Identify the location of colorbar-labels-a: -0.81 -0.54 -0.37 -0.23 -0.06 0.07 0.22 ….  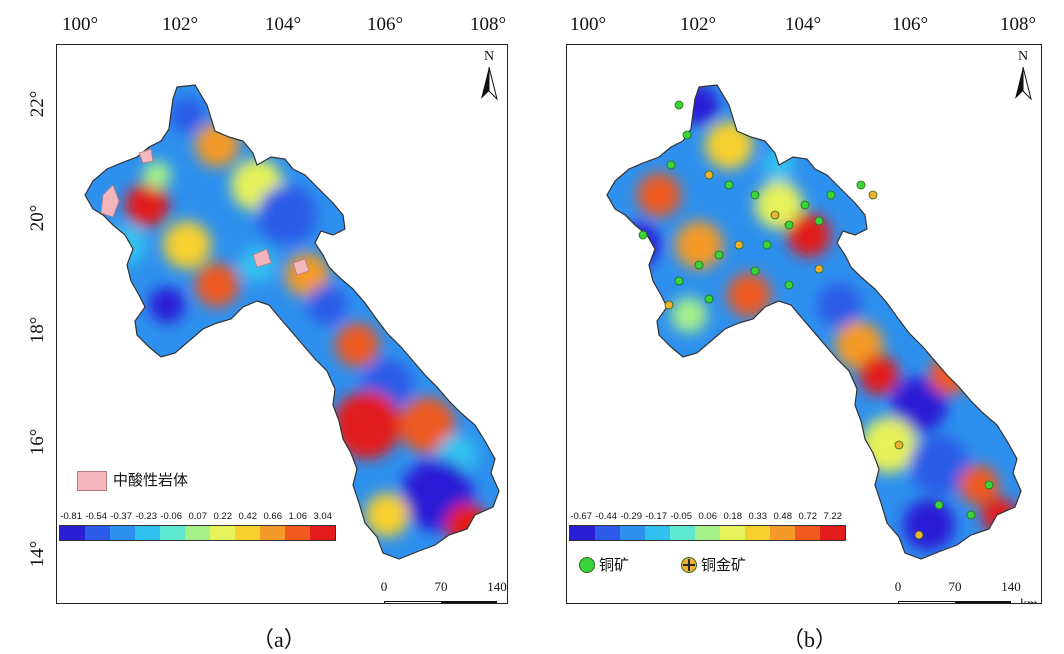
(196, 516).